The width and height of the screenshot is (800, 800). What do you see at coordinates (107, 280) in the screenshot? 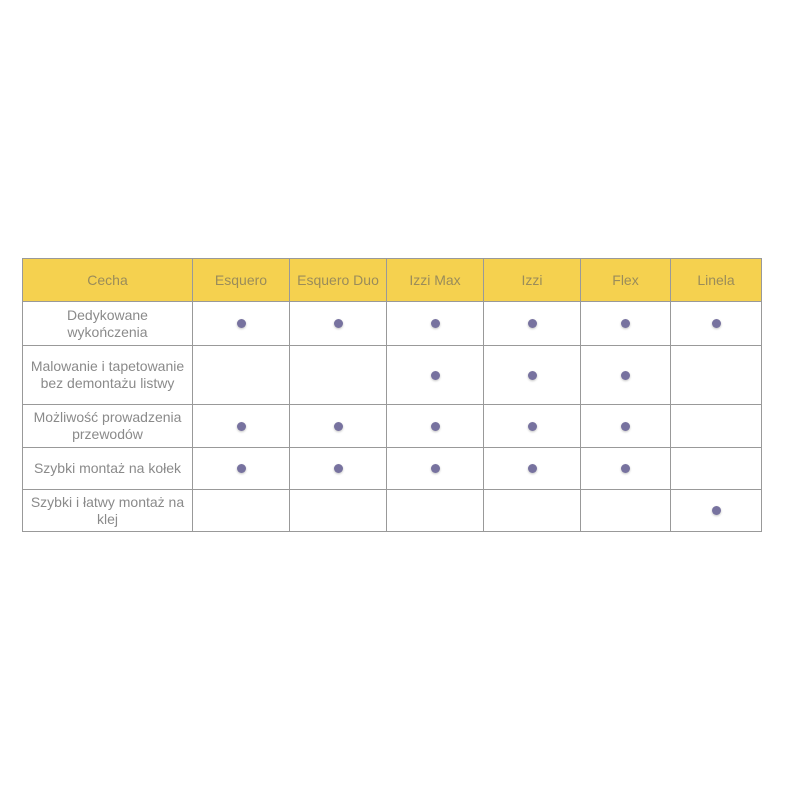
I see `column-header: Cecha` at bounding box center [107, 280].